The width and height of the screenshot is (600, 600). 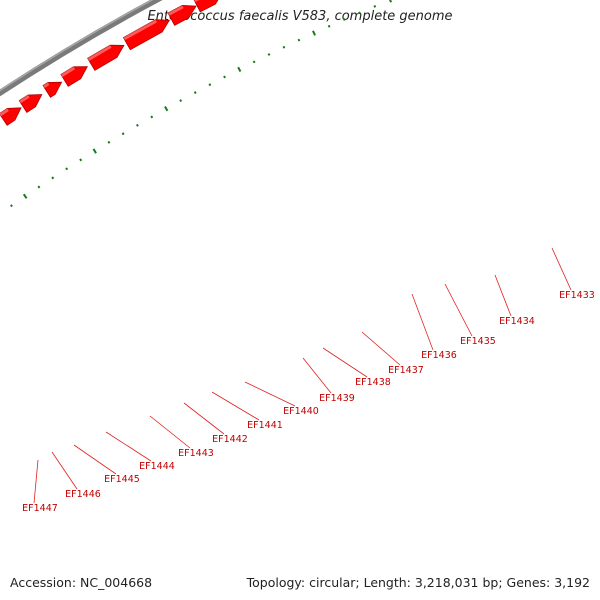 I want to click on gene-label: EF1441, so click(x=265, y=425).